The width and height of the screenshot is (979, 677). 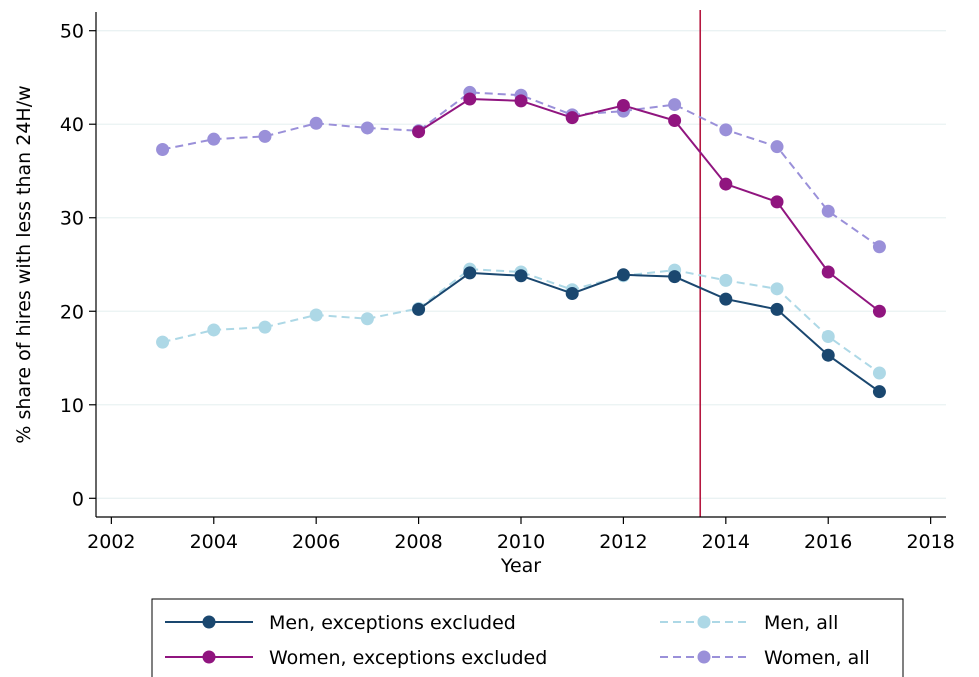 What do you see at coordinates (72, 32) in the screenshot?
I see `y-tick-label: 50` at bounding box center [72, 32].